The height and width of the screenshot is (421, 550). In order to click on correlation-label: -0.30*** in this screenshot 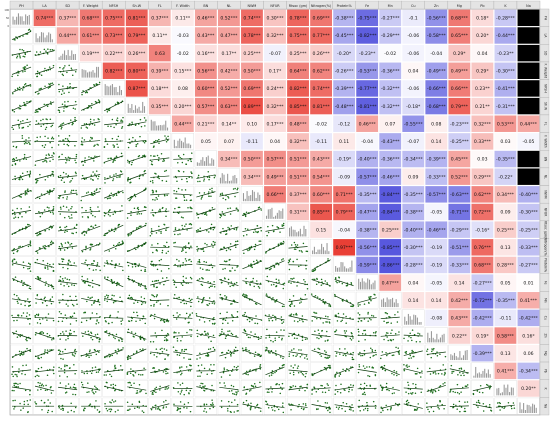, I will do `click(413, 248)`.